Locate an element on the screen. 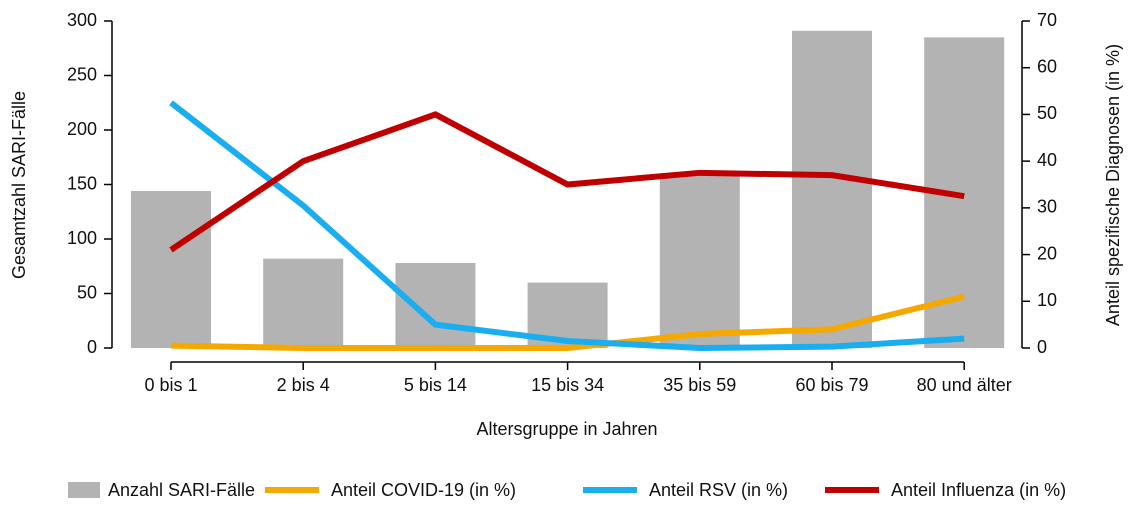 Image resolution: width=1130 pixels, height=508 pixels. y2-tick-label: 70 is located at coordinates (1047, 20).